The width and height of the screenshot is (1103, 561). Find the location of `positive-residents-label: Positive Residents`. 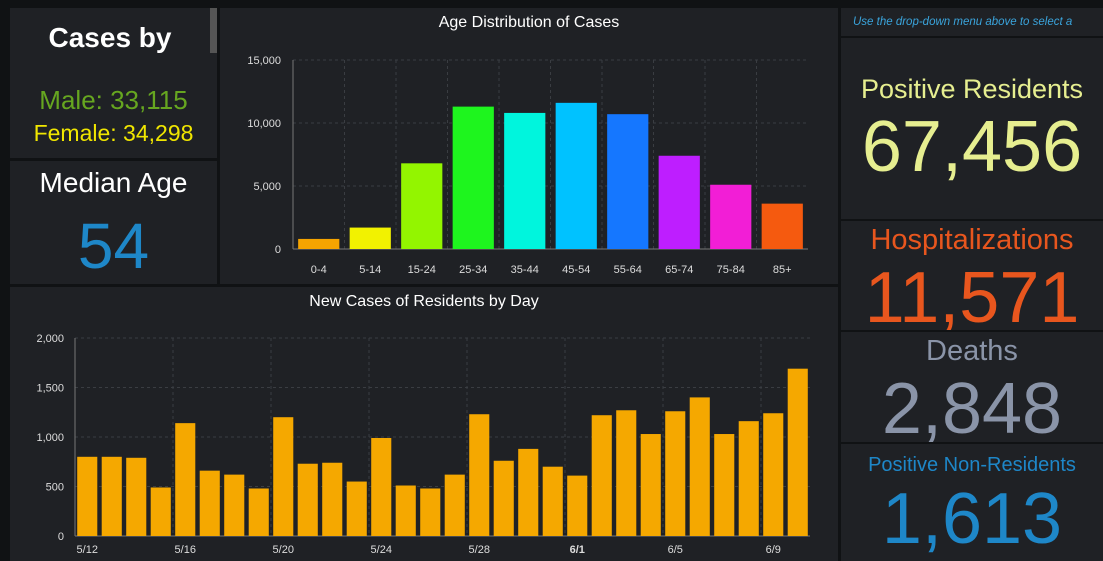

positive-residents-label: Positive Residents is located at coordinates (972, 89).